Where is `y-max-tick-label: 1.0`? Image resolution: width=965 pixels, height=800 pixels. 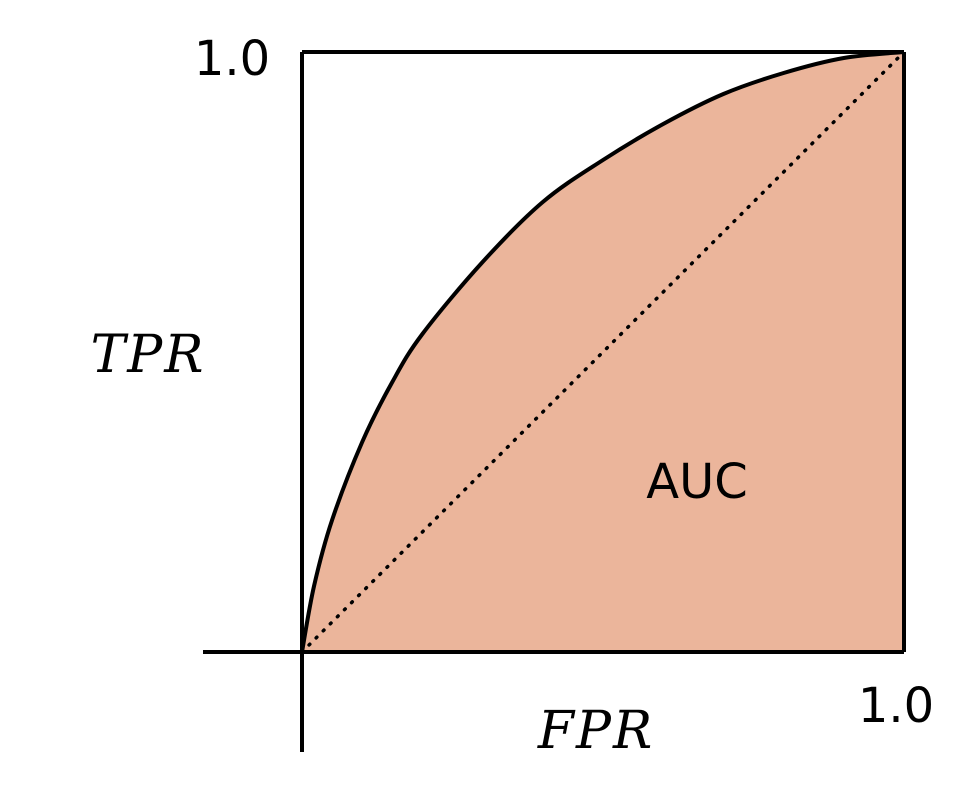
y-max-tick-label: 1.0 is located at coordinates (232, 59).